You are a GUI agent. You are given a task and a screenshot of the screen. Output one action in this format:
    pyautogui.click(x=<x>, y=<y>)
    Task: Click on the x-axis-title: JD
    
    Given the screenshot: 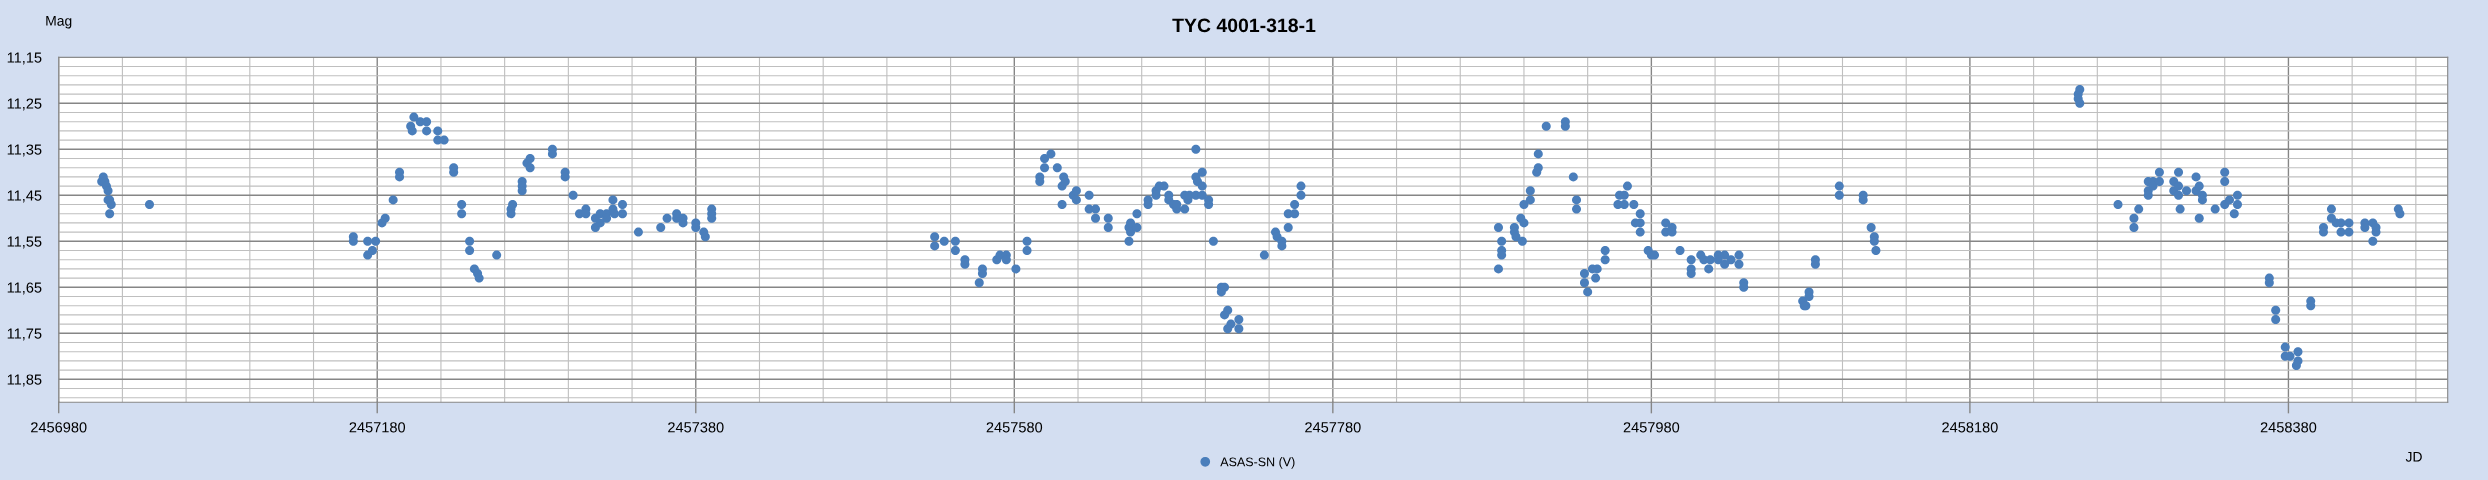 What is the action you would take?
    pyautogui.click(x=2413, y=457)
    